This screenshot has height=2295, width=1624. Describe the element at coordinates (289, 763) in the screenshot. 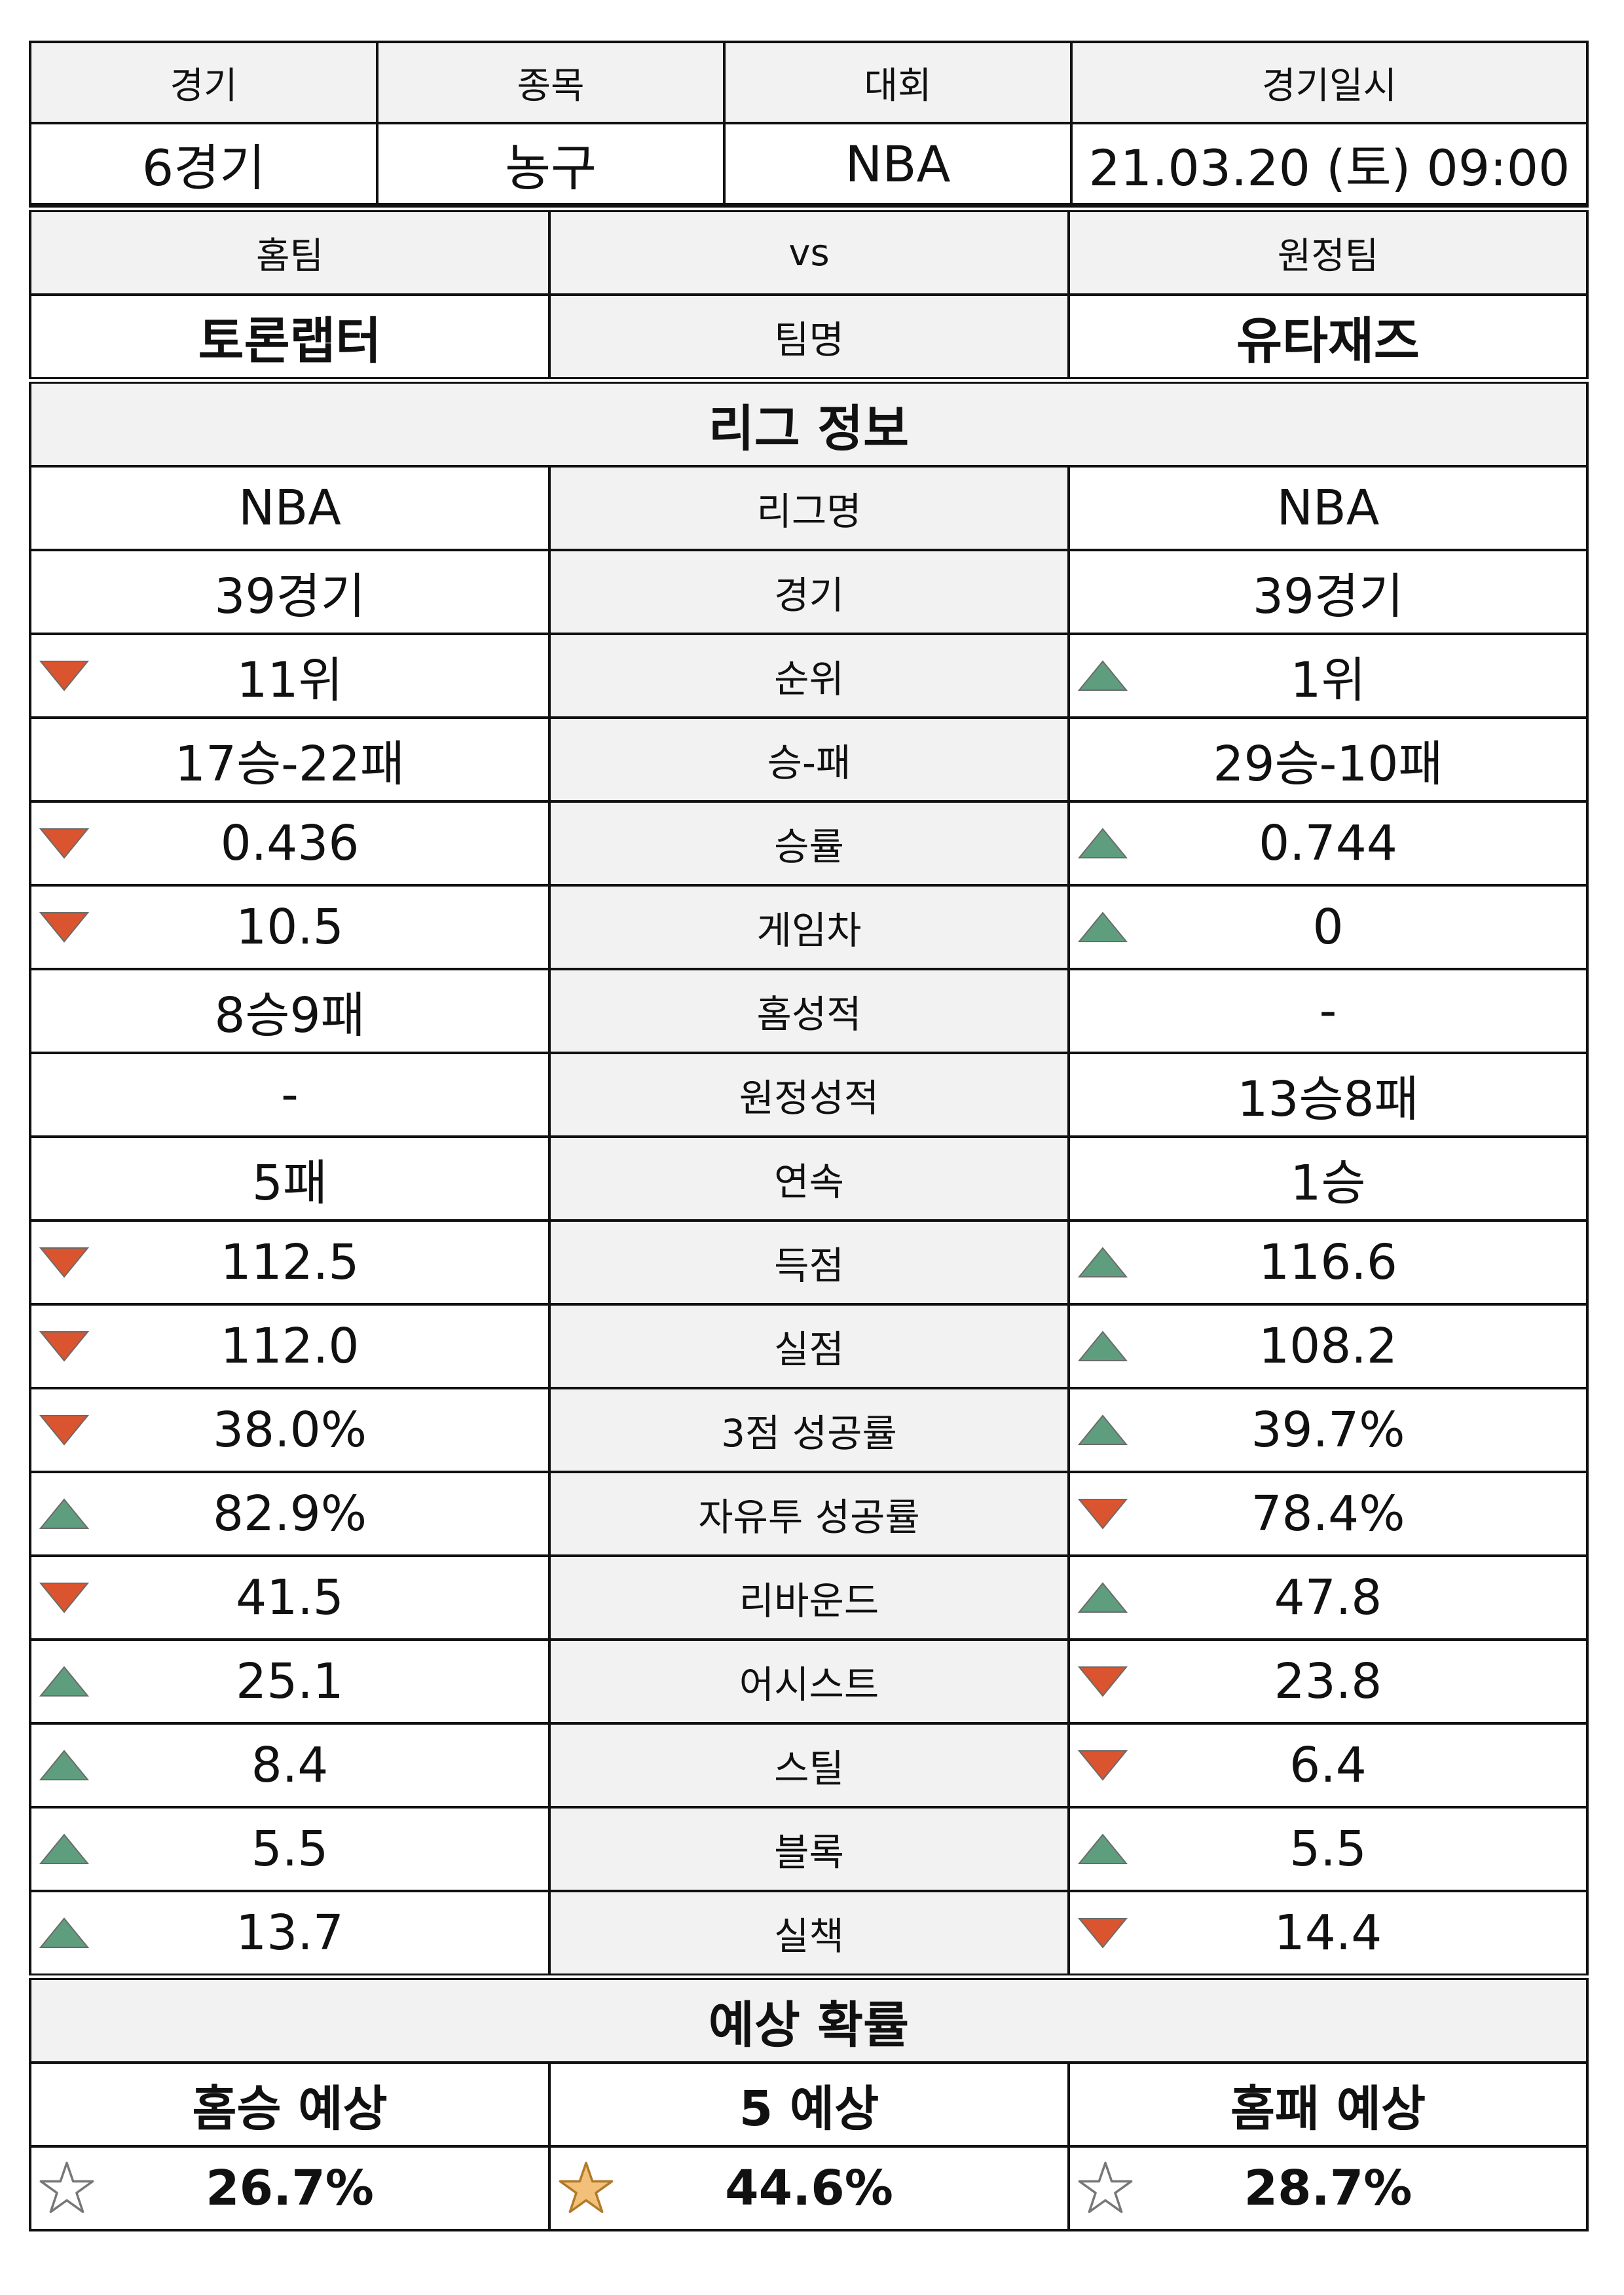

I see `home-stat-value: 17승-22패` at that location.